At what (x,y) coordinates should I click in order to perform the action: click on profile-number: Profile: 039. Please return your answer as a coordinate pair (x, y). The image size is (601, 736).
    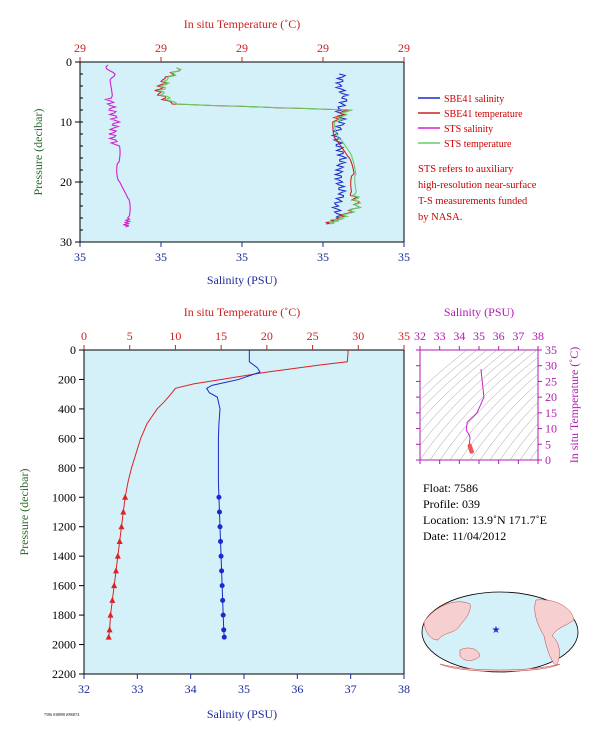
    Looking at the image, I should click on (451, 504).